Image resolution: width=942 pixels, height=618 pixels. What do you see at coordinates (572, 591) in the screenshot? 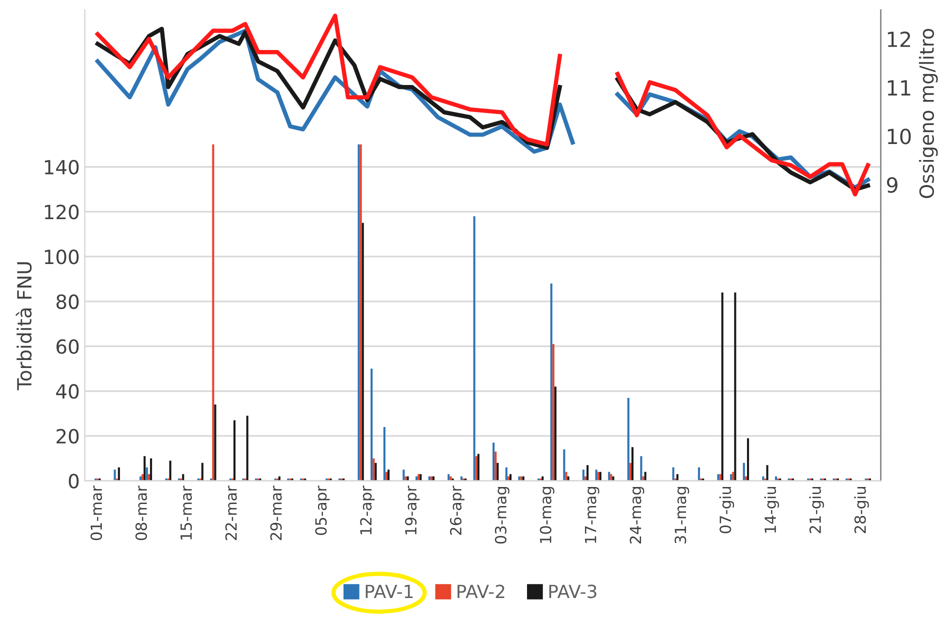
I see `legend-label: PAV-3` at bounding box center [572, 591].